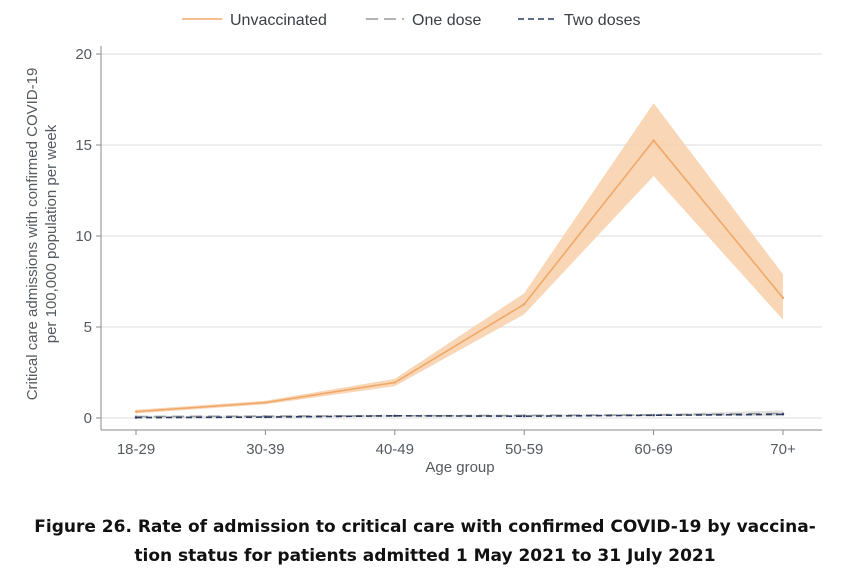  Describe the element at coordinates (524, 449) in the screenshot. I see `x-tick-label-50-59: 50-59` at that location.